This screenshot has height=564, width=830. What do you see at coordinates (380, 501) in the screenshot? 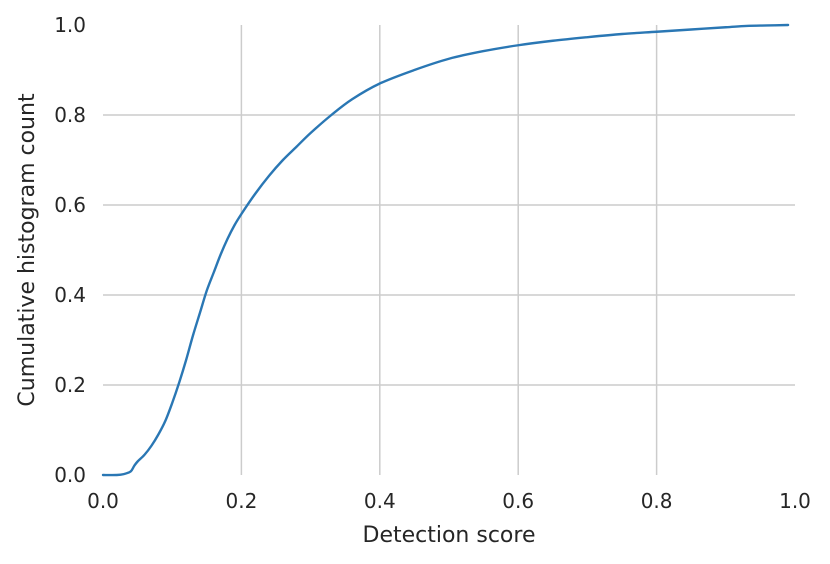
I see `x-tick-label: 0.4` at bounding box center [380, 501].